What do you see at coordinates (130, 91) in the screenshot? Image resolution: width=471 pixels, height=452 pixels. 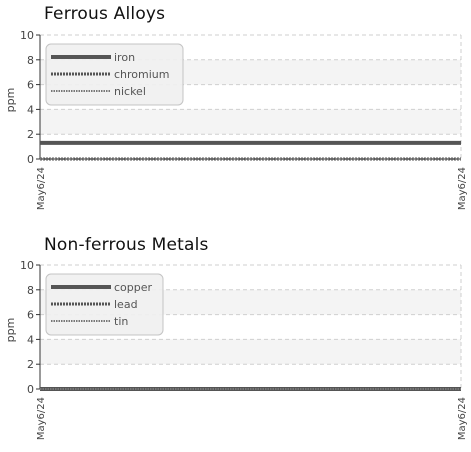 I see `legend-label-nickel: nickel` at bounding box center [130, 91].